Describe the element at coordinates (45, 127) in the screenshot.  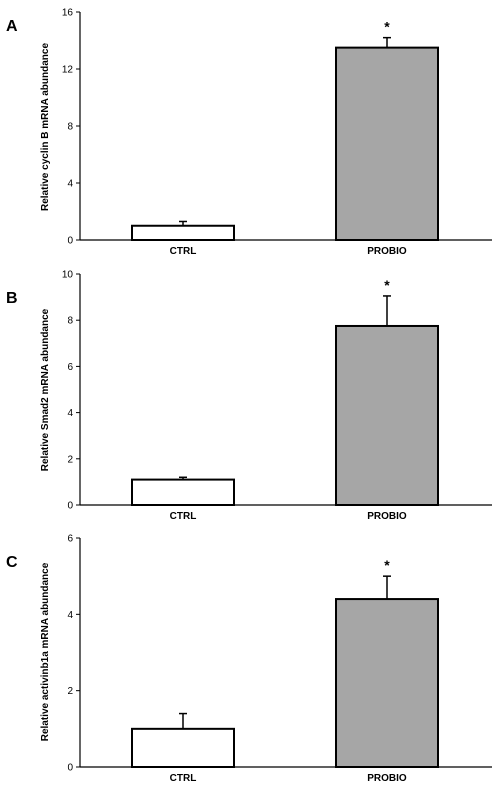
I see `y-axis-label: Relative cyclin B mRNA abundance` at that location.